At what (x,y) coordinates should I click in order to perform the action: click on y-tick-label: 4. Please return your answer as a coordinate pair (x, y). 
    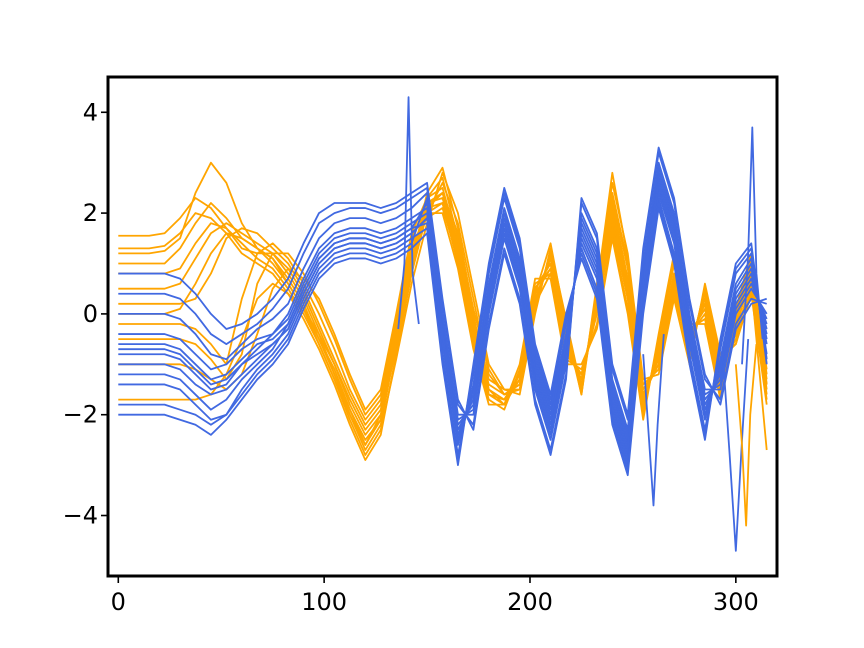
    Looking at the image, I should click on (90, 112).